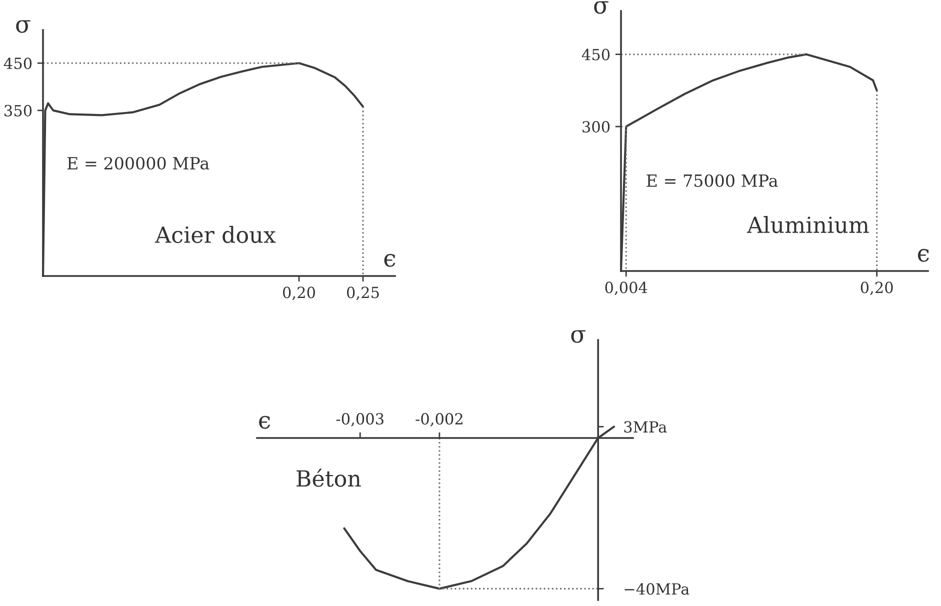 Image resolution: width=941 pixels, height=606 pixels. I want to click on annotation: E = 75000 MPa, so click(712, 180).